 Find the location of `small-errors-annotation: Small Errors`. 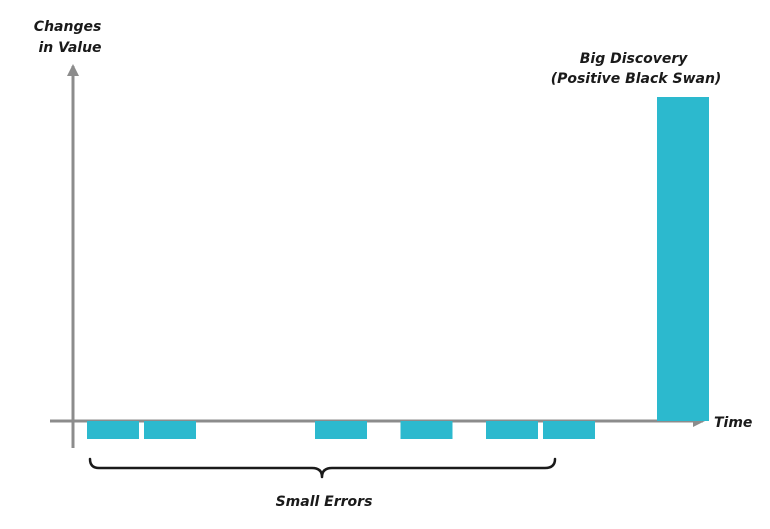

small-errors-annotation: Small Errors is located at coordinates (324, 502).